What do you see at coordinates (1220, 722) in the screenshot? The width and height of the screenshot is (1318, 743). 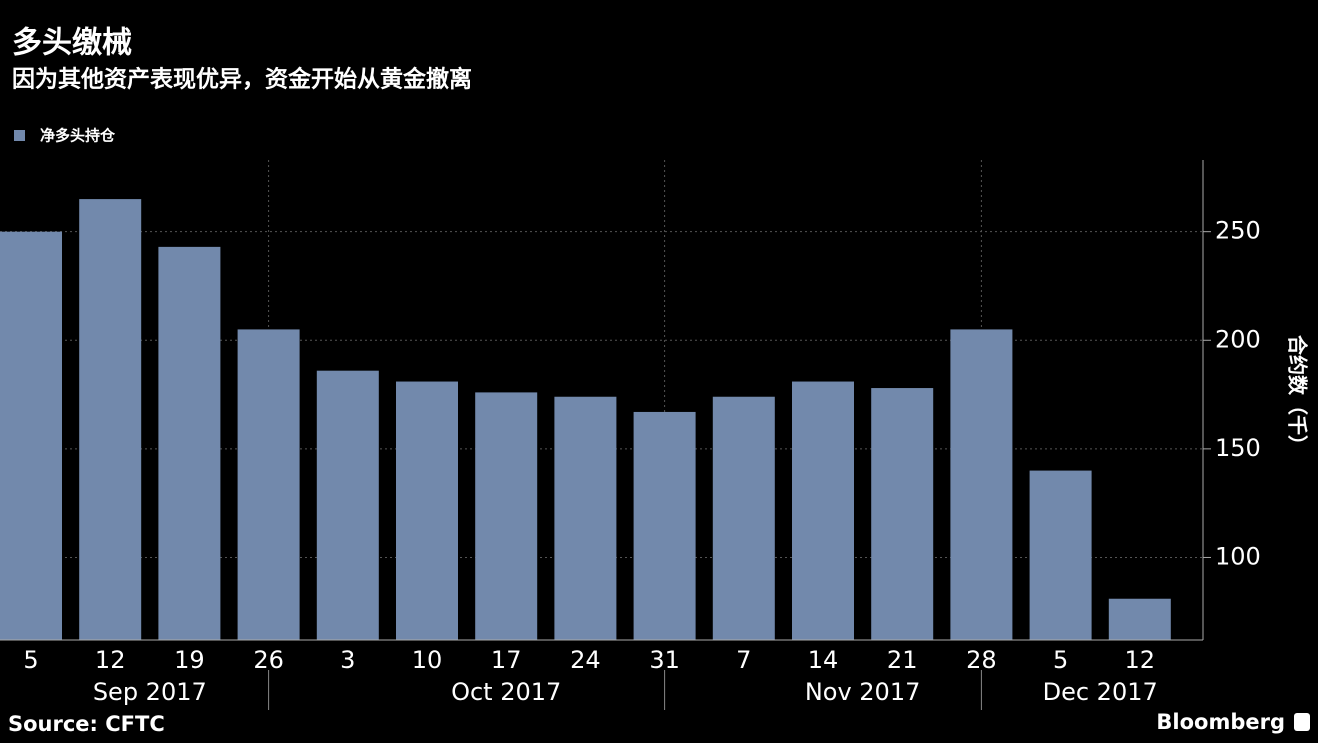 I see `brand: Bloomberg` at bounding box center [1220, 722].